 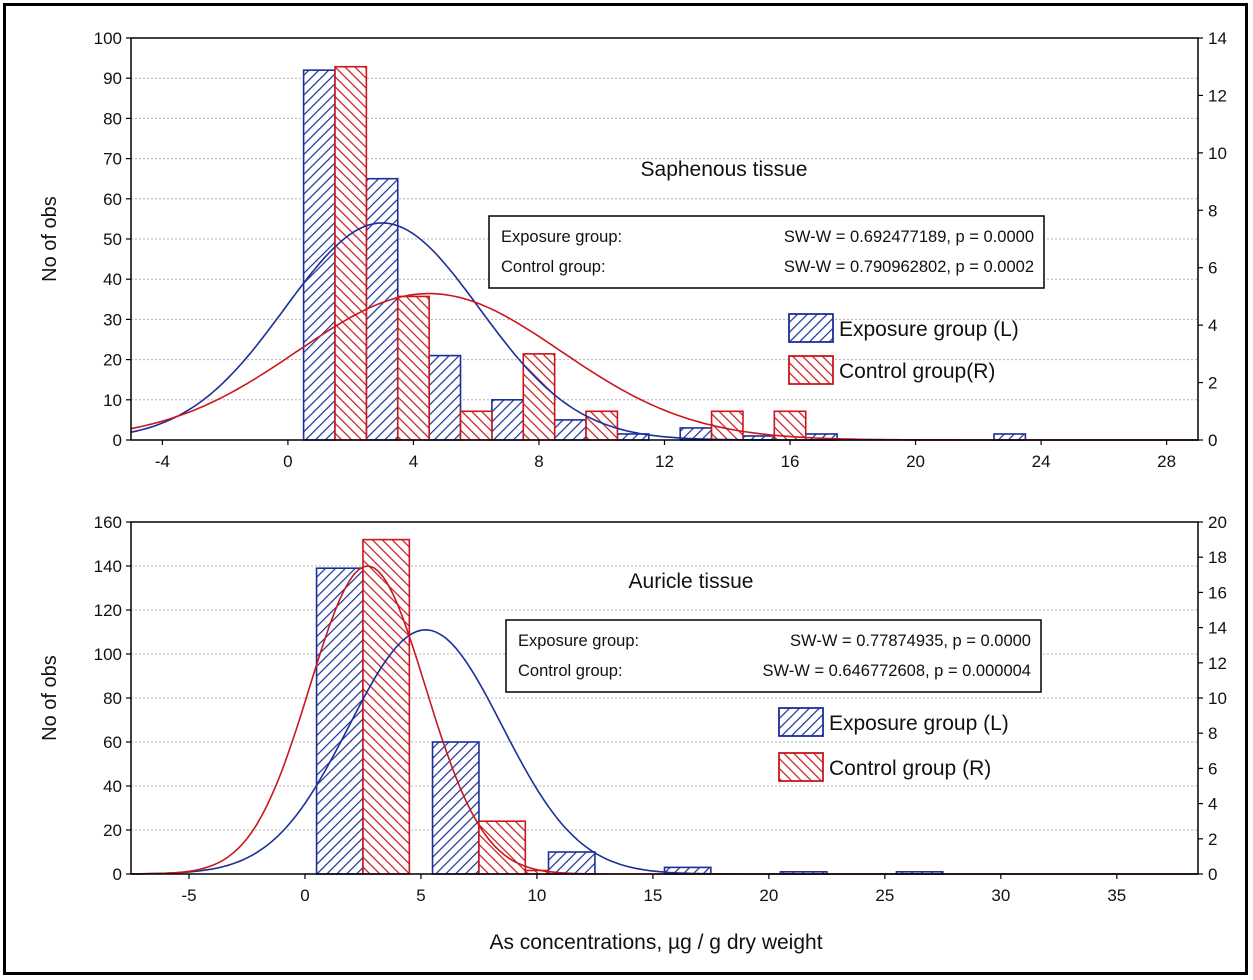 I want to click on y-tick-label: 120, so click(x=108, y=610).